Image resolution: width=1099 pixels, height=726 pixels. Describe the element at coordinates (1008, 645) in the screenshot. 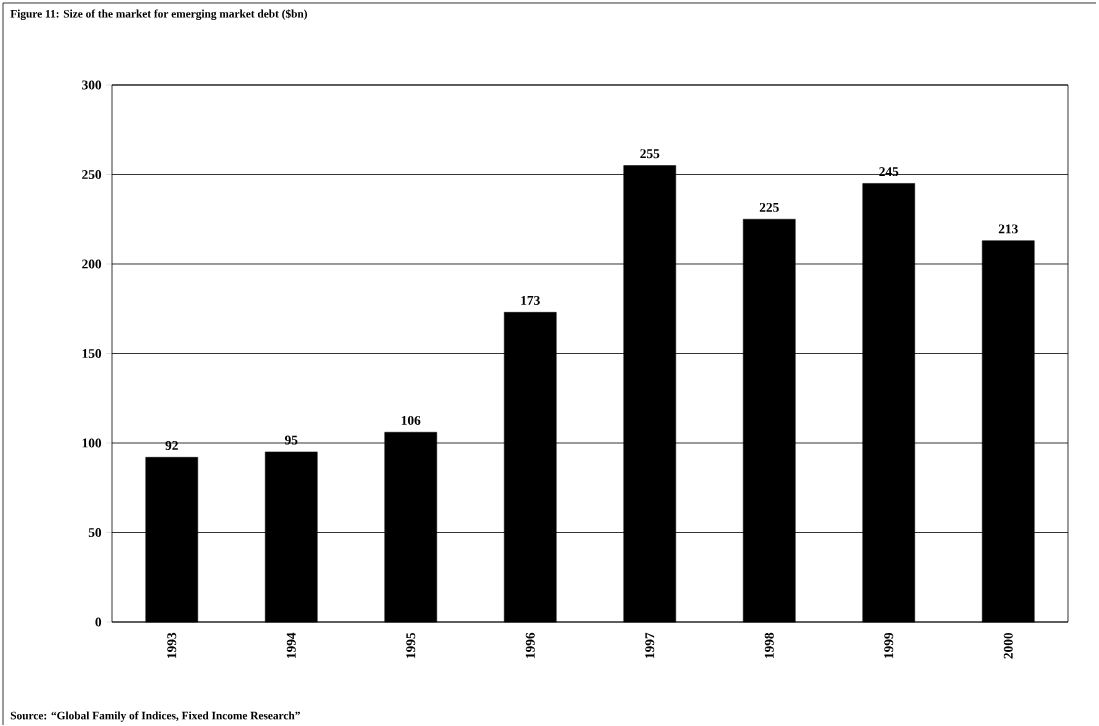

I see `x-tick-label: 2000` at that location.